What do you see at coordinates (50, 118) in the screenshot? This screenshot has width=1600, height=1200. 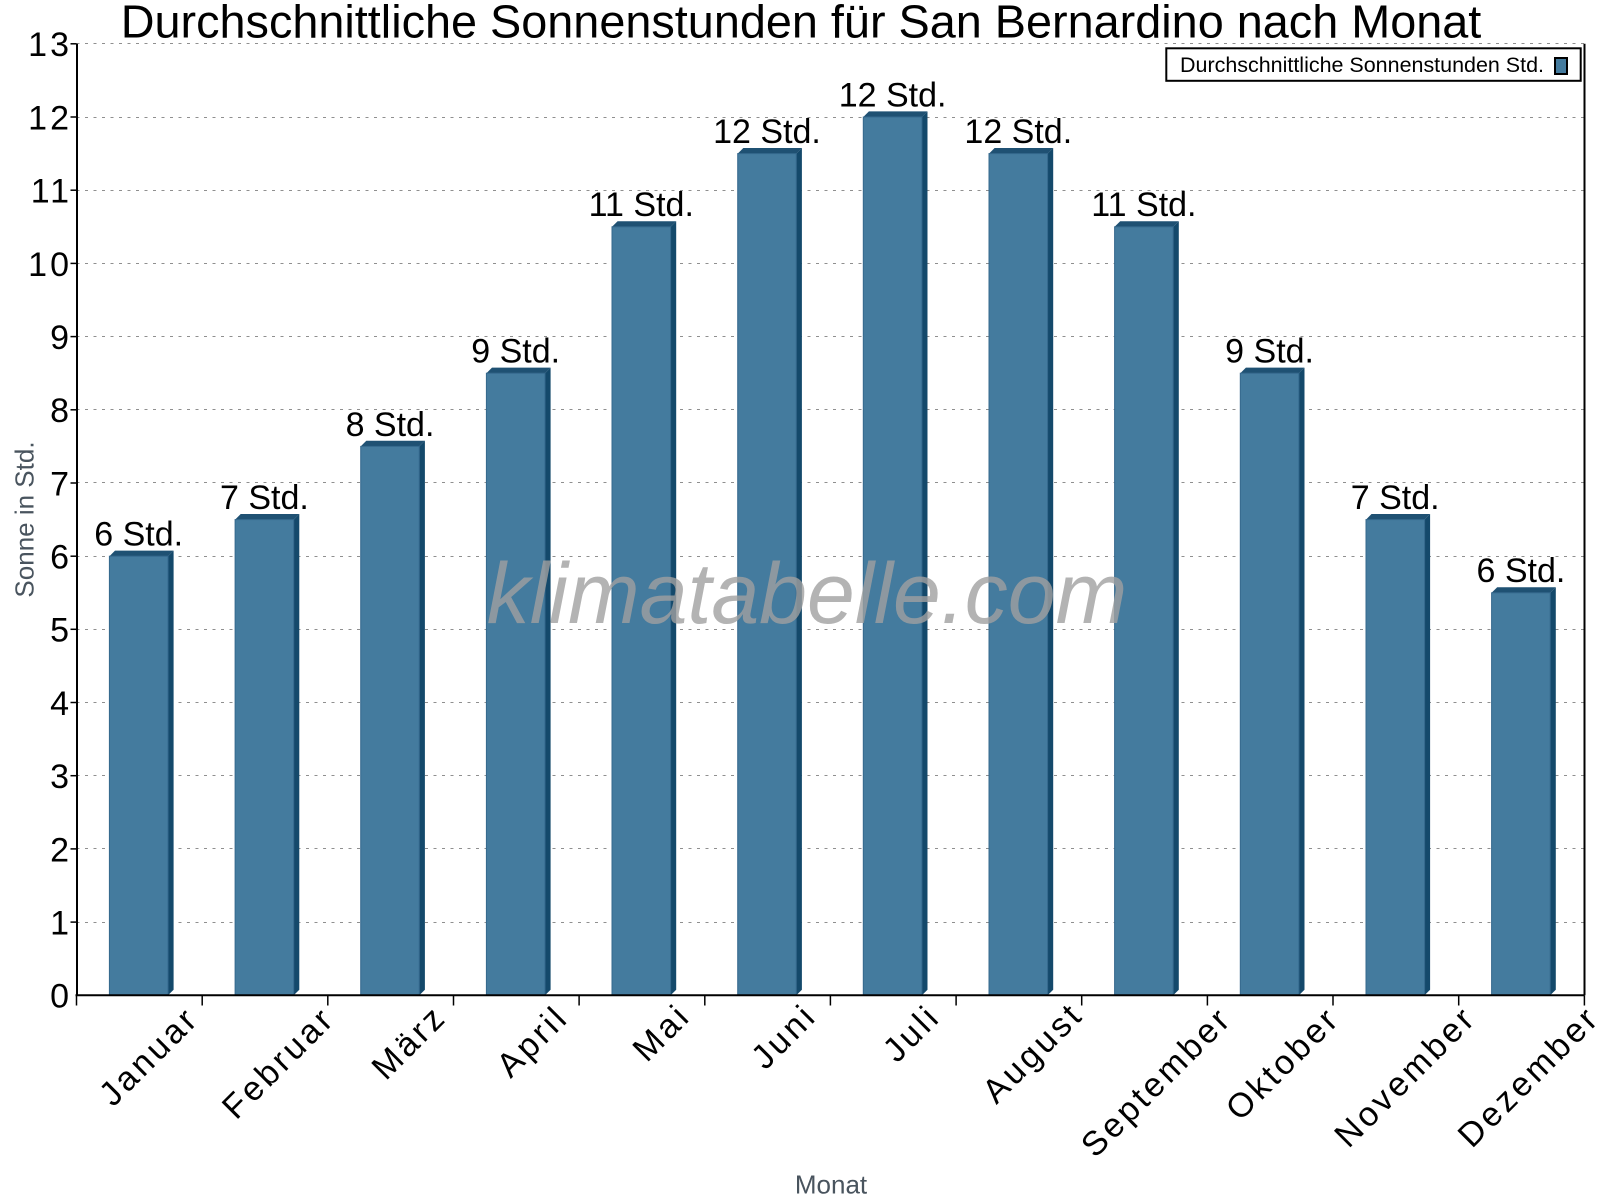 I see `svg-text: 12` at bounding box center [50, 118].